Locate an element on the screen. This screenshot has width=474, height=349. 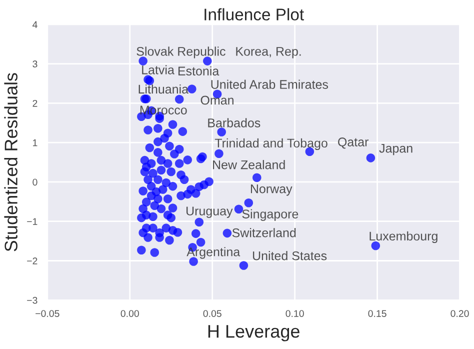
annotation: Barbados is located at coordinates (234, 123).